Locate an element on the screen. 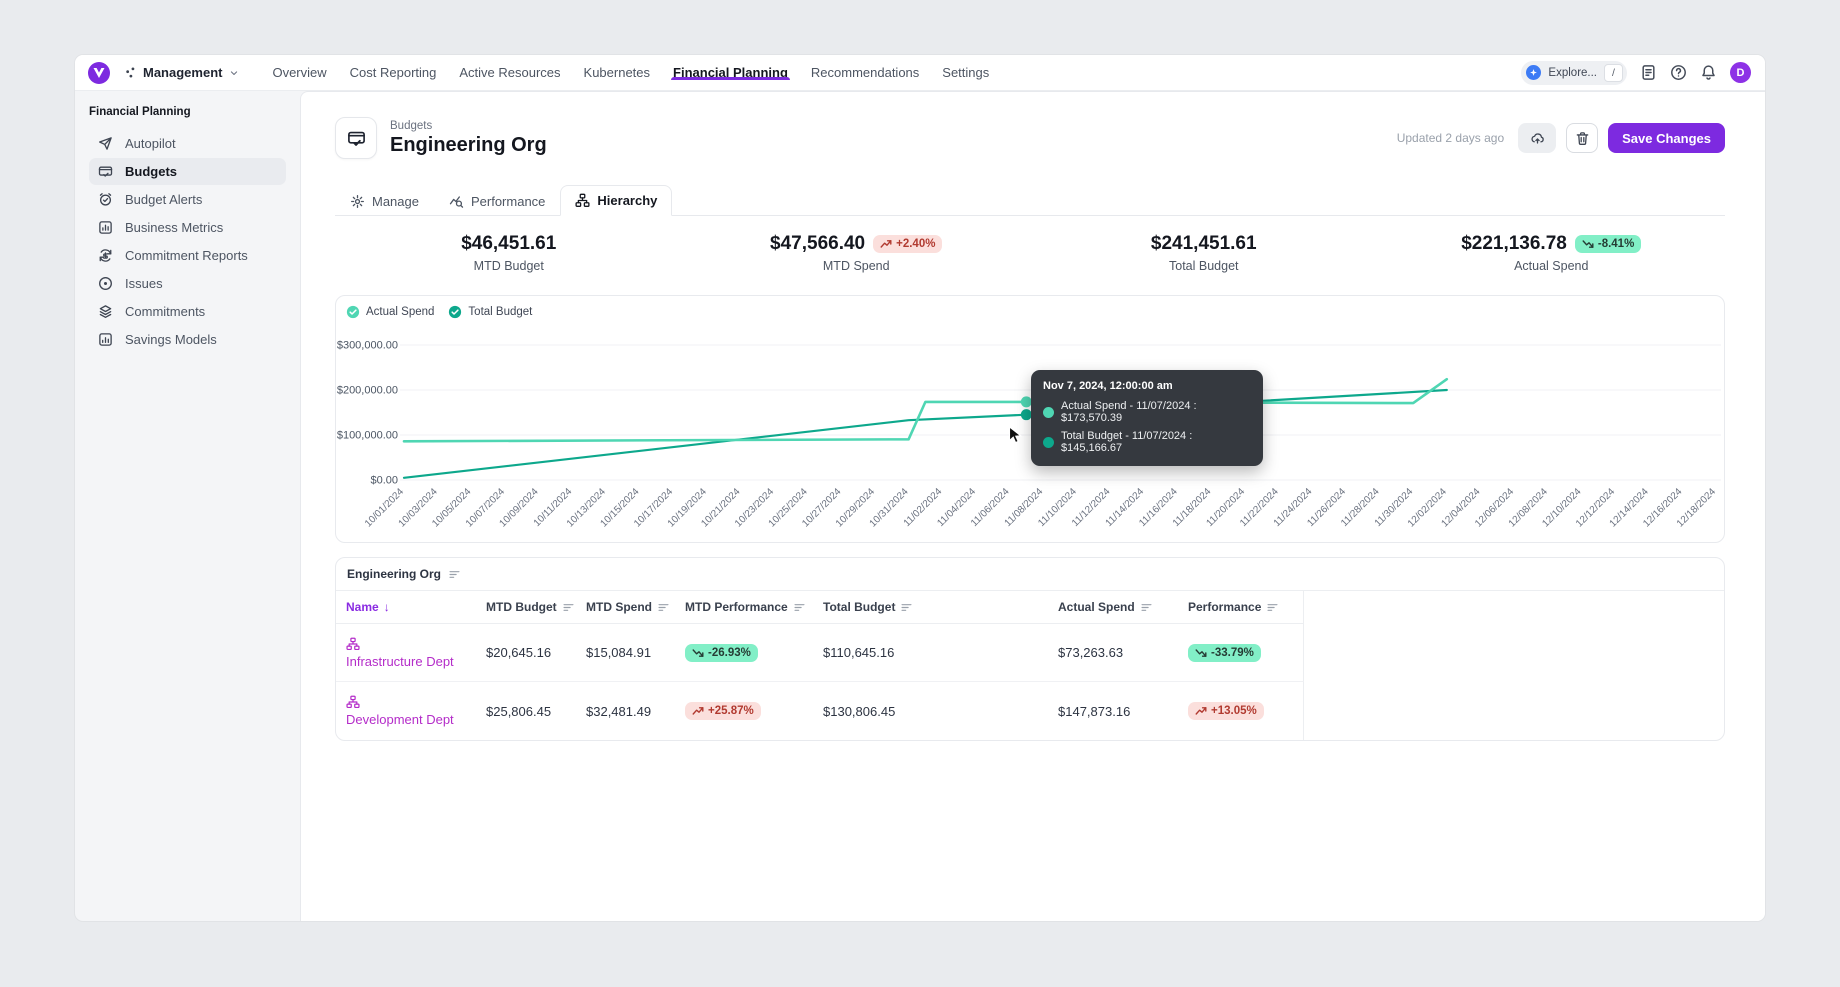  table-cell: $110,645.16 is located at coordinates (859, 652).